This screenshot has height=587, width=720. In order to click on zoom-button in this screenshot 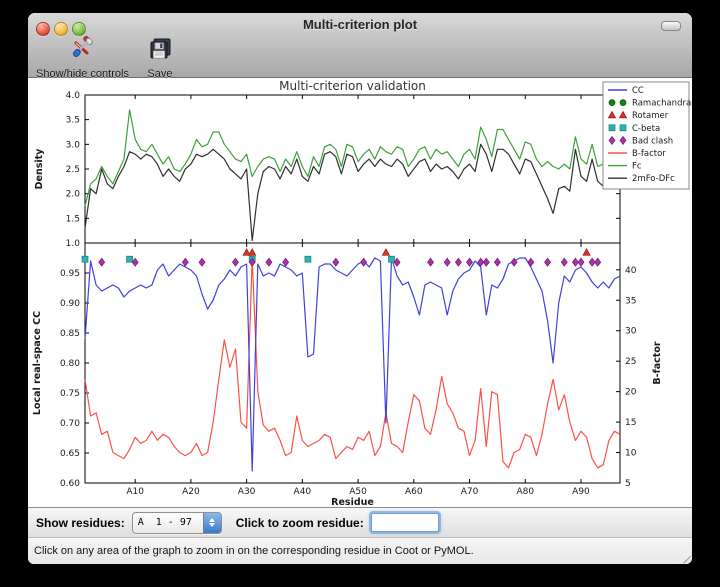, I will do `click(79, 29)`.